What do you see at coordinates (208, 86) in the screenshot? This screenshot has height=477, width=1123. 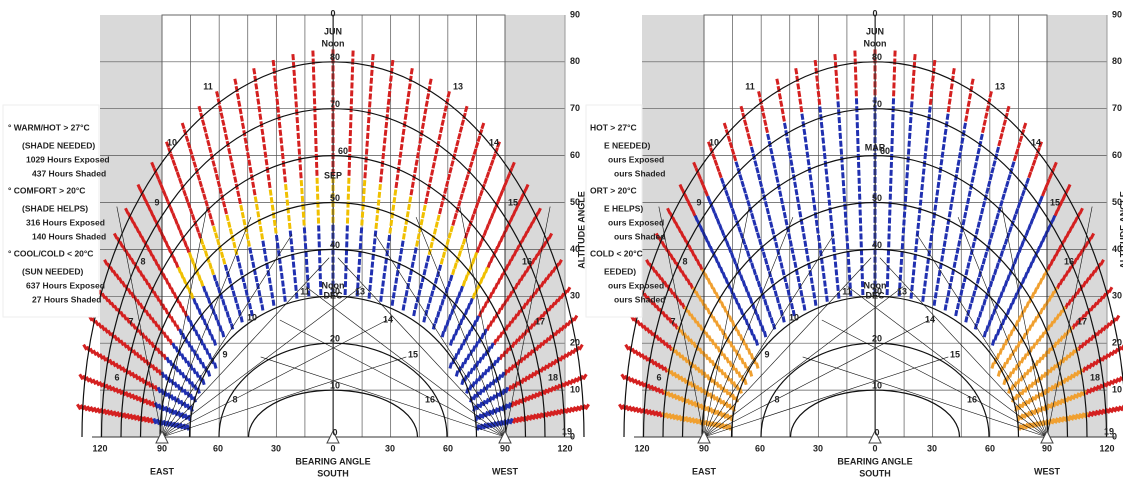 I see `hour-label: 11` at bounding box center [208, 86].